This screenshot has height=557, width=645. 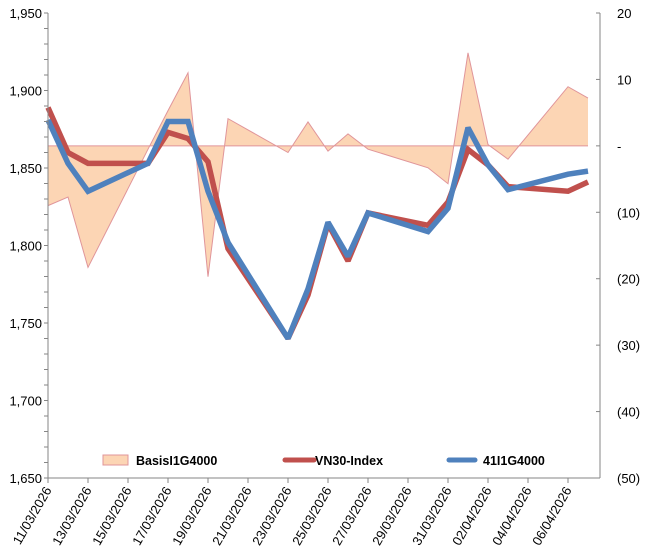 What do you see at coordinates (349, 461) in the screenshot?
I see `legend-label-vn30: VN30-Index` at bounding box center [349, 461].